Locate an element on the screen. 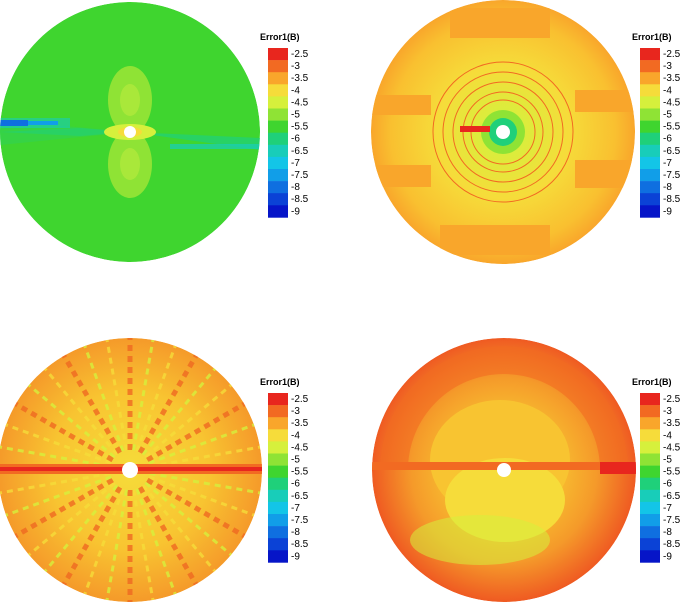  colorbar-tick-label: -8.5 is located at coordinates (671, 199).